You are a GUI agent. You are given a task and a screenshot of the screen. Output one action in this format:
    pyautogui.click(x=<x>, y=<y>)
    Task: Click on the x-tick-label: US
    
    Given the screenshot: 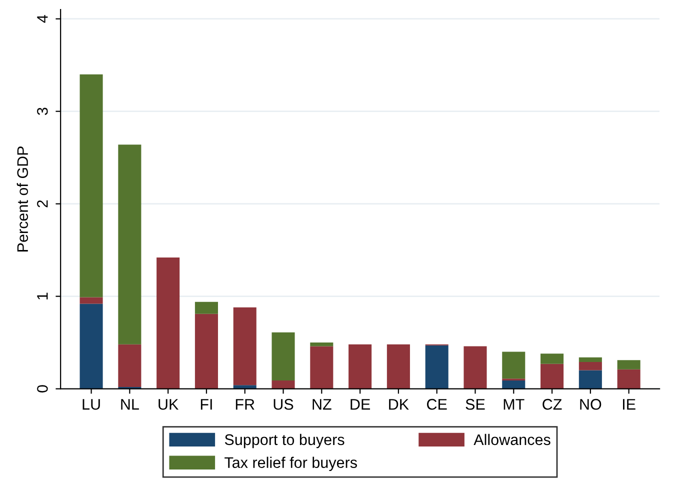 What is the action you would take?
    pyautogui.click(x=284, y=404)
    